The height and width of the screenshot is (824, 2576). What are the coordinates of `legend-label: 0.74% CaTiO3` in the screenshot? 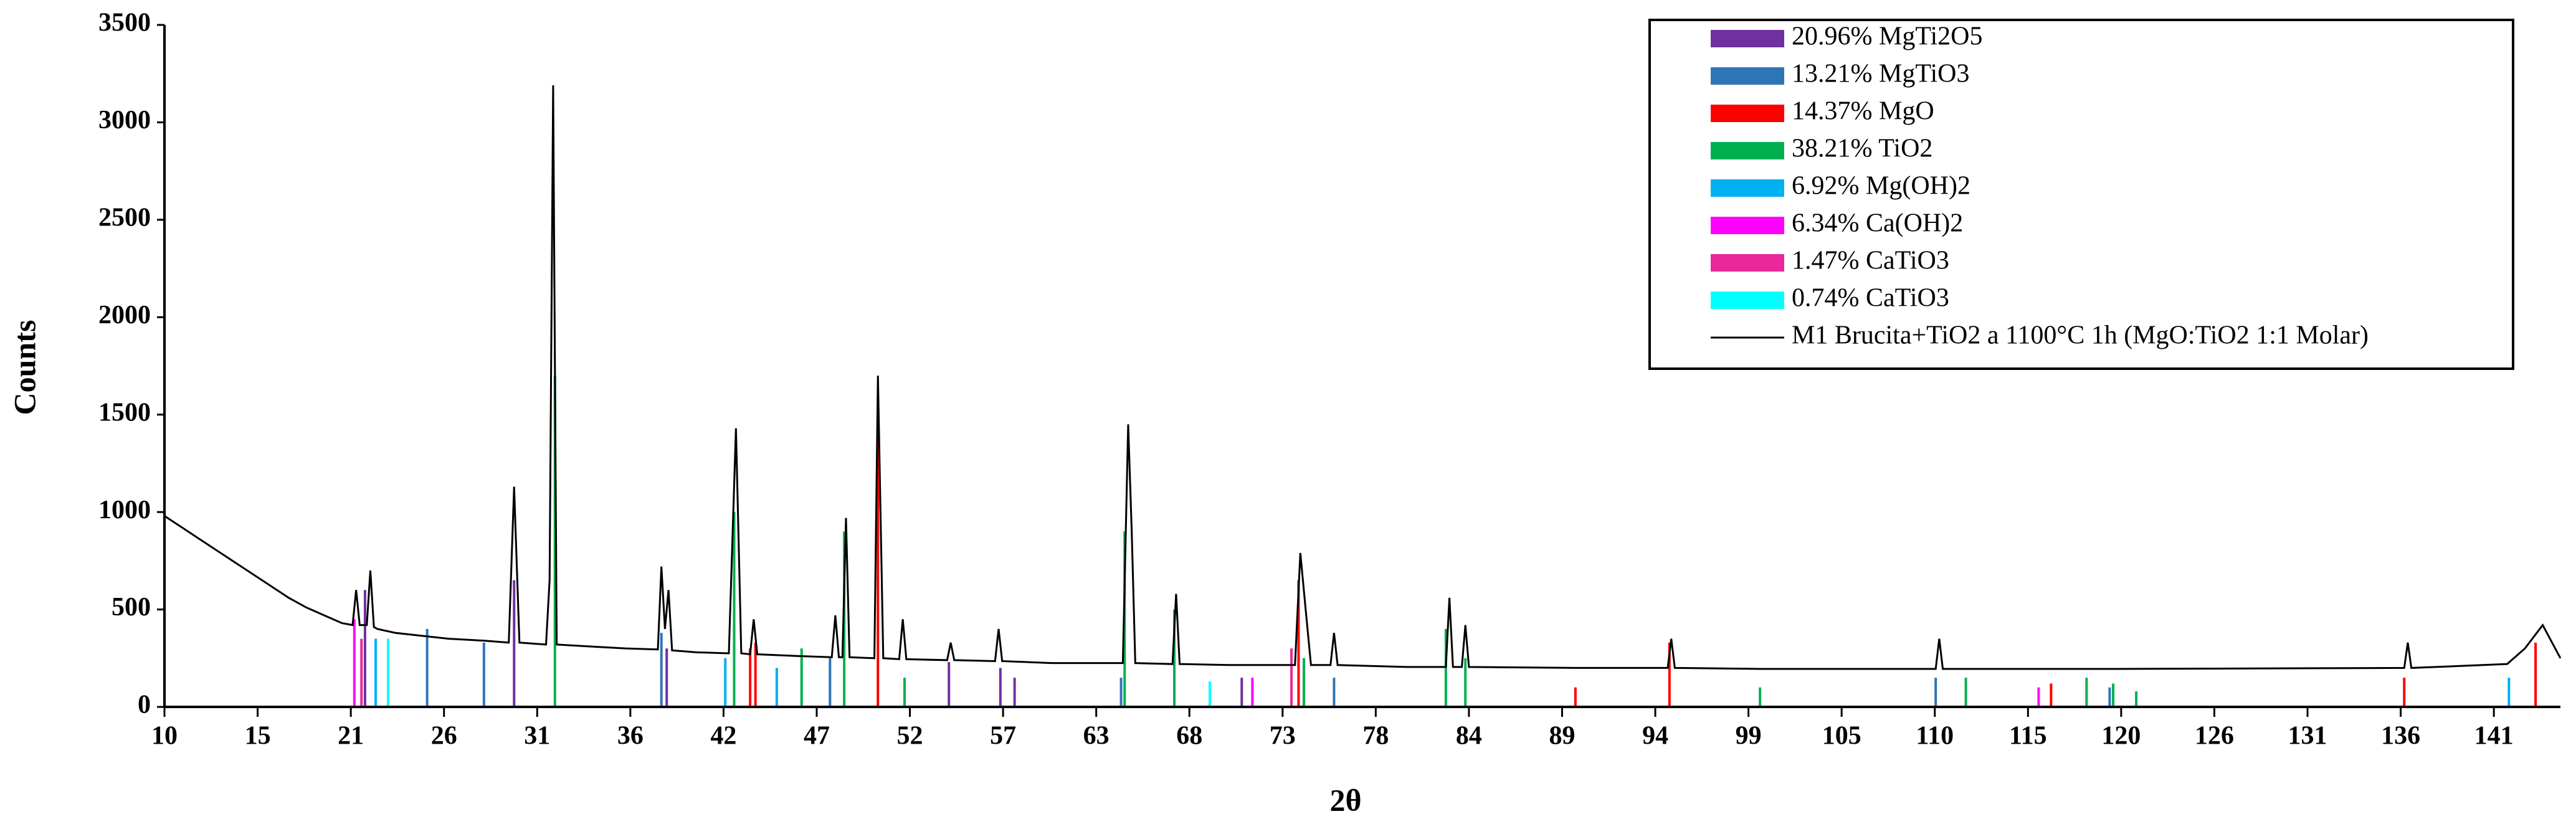 It's located at (1870, 298).